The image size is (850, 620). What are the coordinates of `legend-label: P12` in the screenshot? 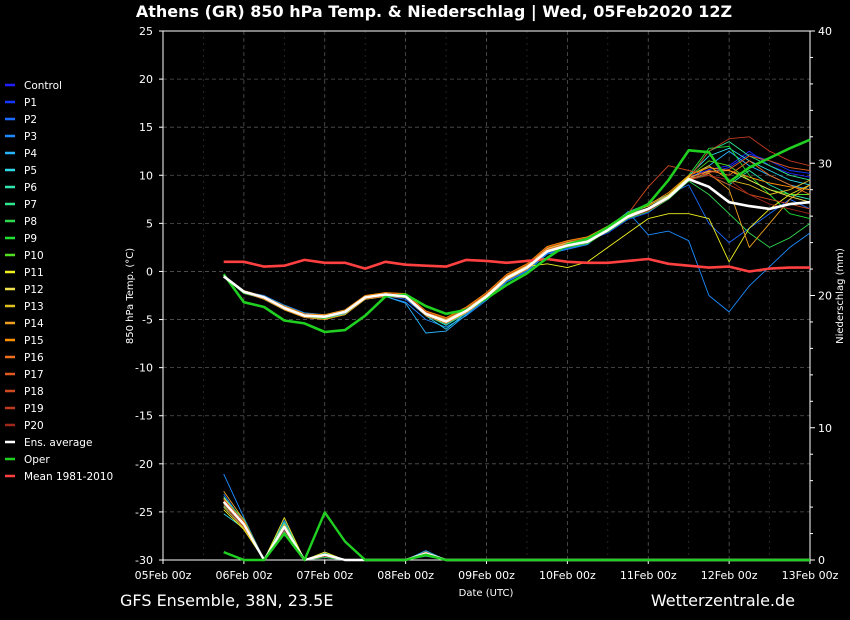 It's located at (34, 290).